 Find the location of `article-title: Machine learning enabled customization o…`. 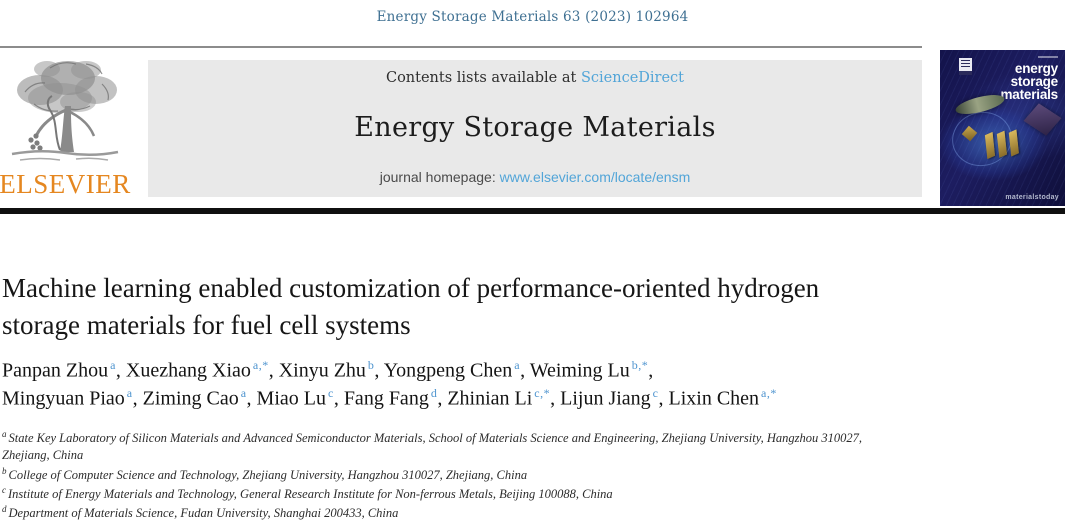

article-title: Machine learning enabled customization o… is located at coordinates (411, 306).